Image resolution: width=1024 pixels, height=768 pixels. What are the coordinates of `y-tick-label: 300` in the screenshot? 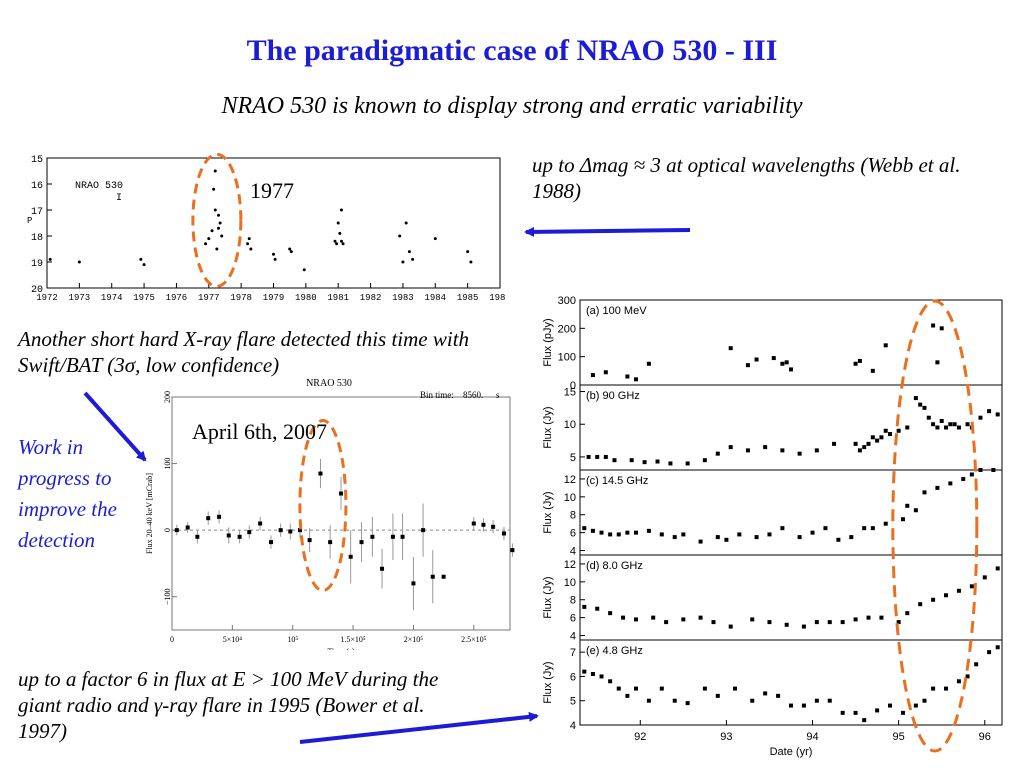 It's located at (567, 301).